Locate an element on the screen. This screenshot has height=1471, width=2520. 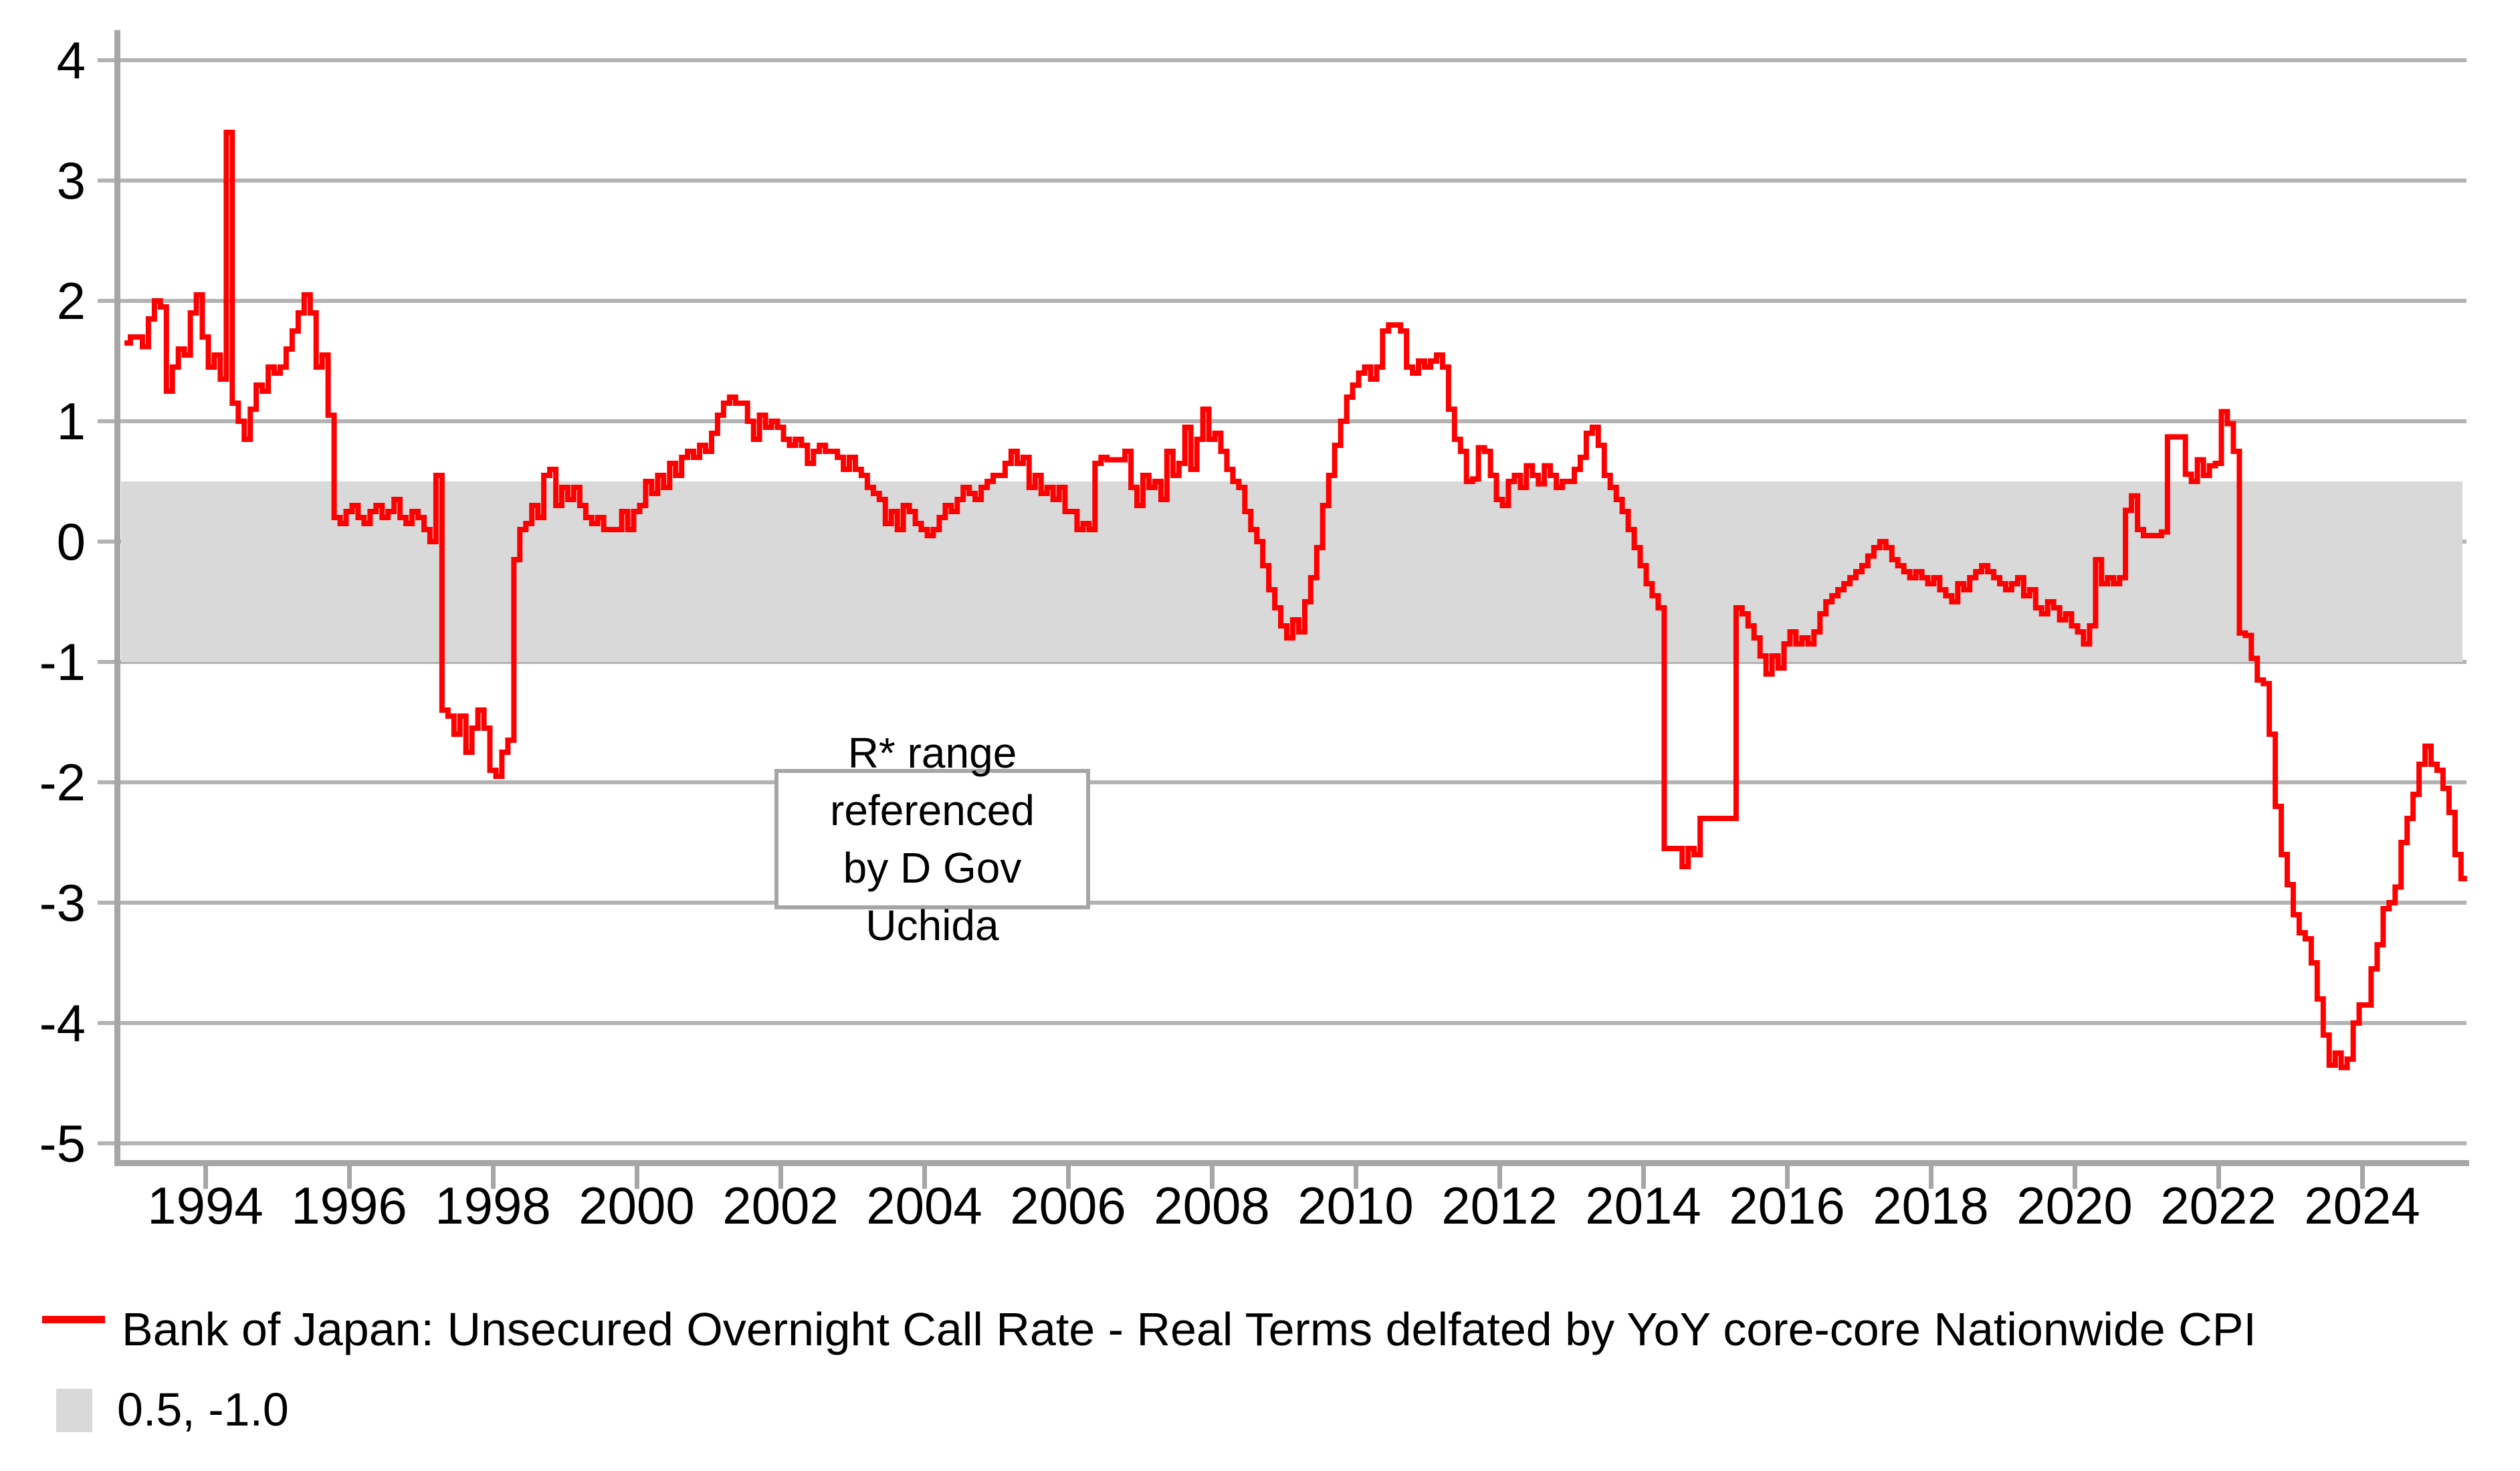
y-tick-label: -1 is located at coordinates (62, 662).